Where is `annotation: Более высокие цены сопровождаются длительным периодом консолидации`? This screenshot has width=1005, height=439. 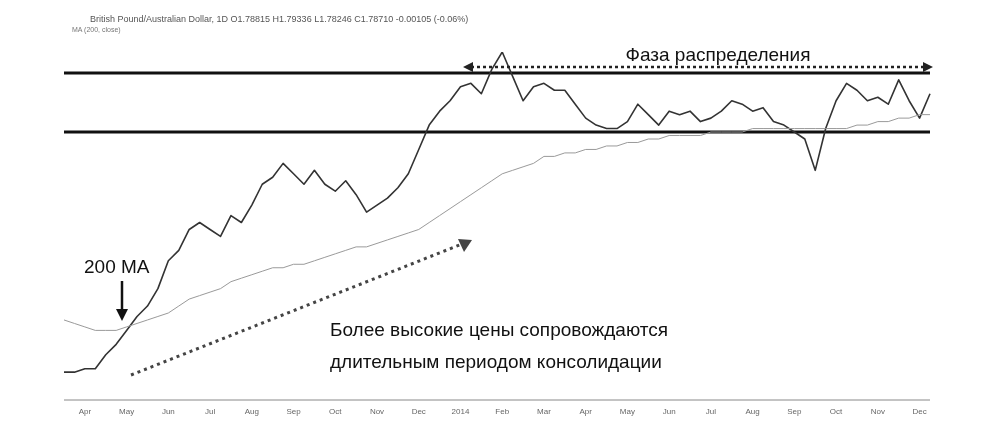 annotation: Более высокие цены сопровождаются длительным периодом консолидации is located at coordinates (499, 346).